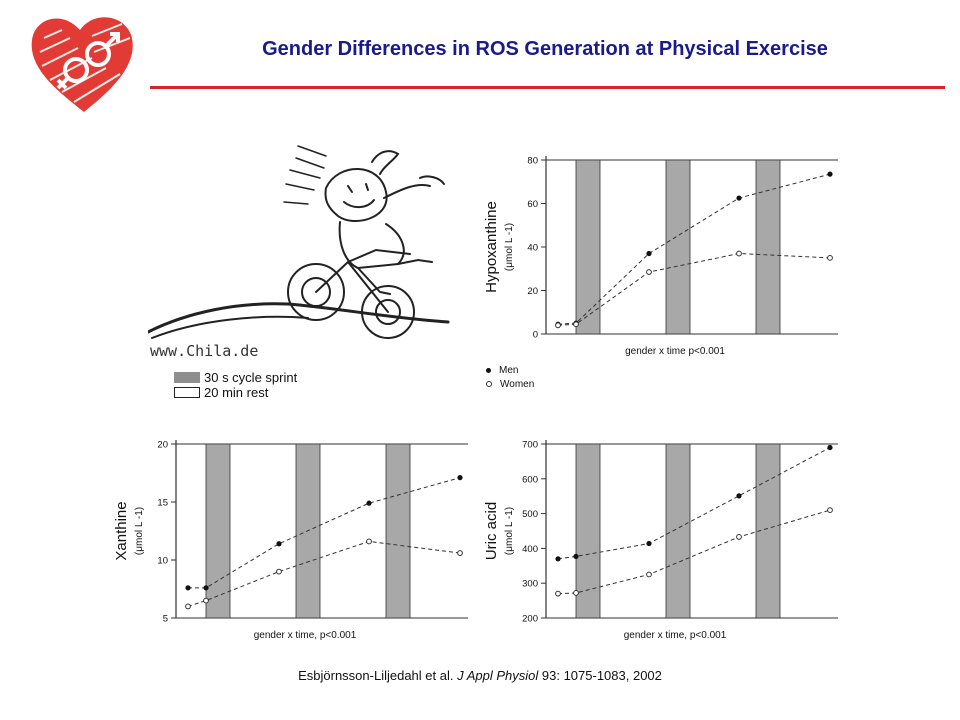 The height and width of the screenshot is (720, 960). I want to click on legend-men: Men, so click(510, 371).